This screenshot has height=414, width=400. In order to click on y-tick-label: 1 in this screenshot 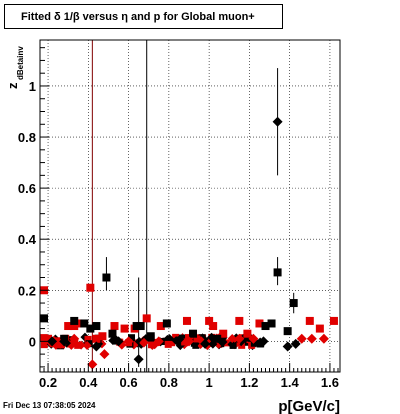, I will do `click(32, 86)`.